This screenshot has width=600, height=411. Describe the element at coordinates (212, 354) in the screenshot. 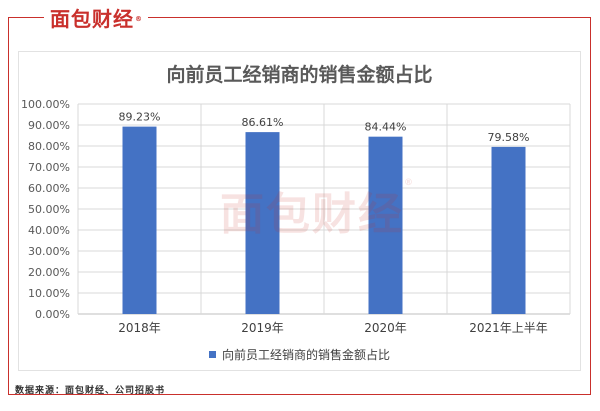

I see `legend-swatch` at that location.